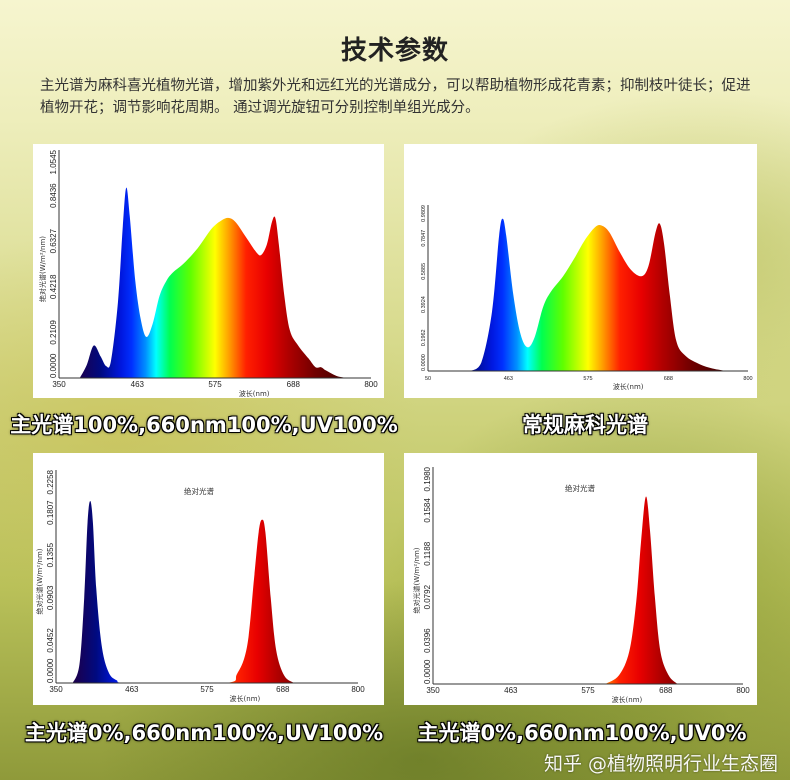 The image size is (790, 780). I want to click on caption-chart-4: 主光谱0%,660nm100%,UV0%, so click(582, 733).